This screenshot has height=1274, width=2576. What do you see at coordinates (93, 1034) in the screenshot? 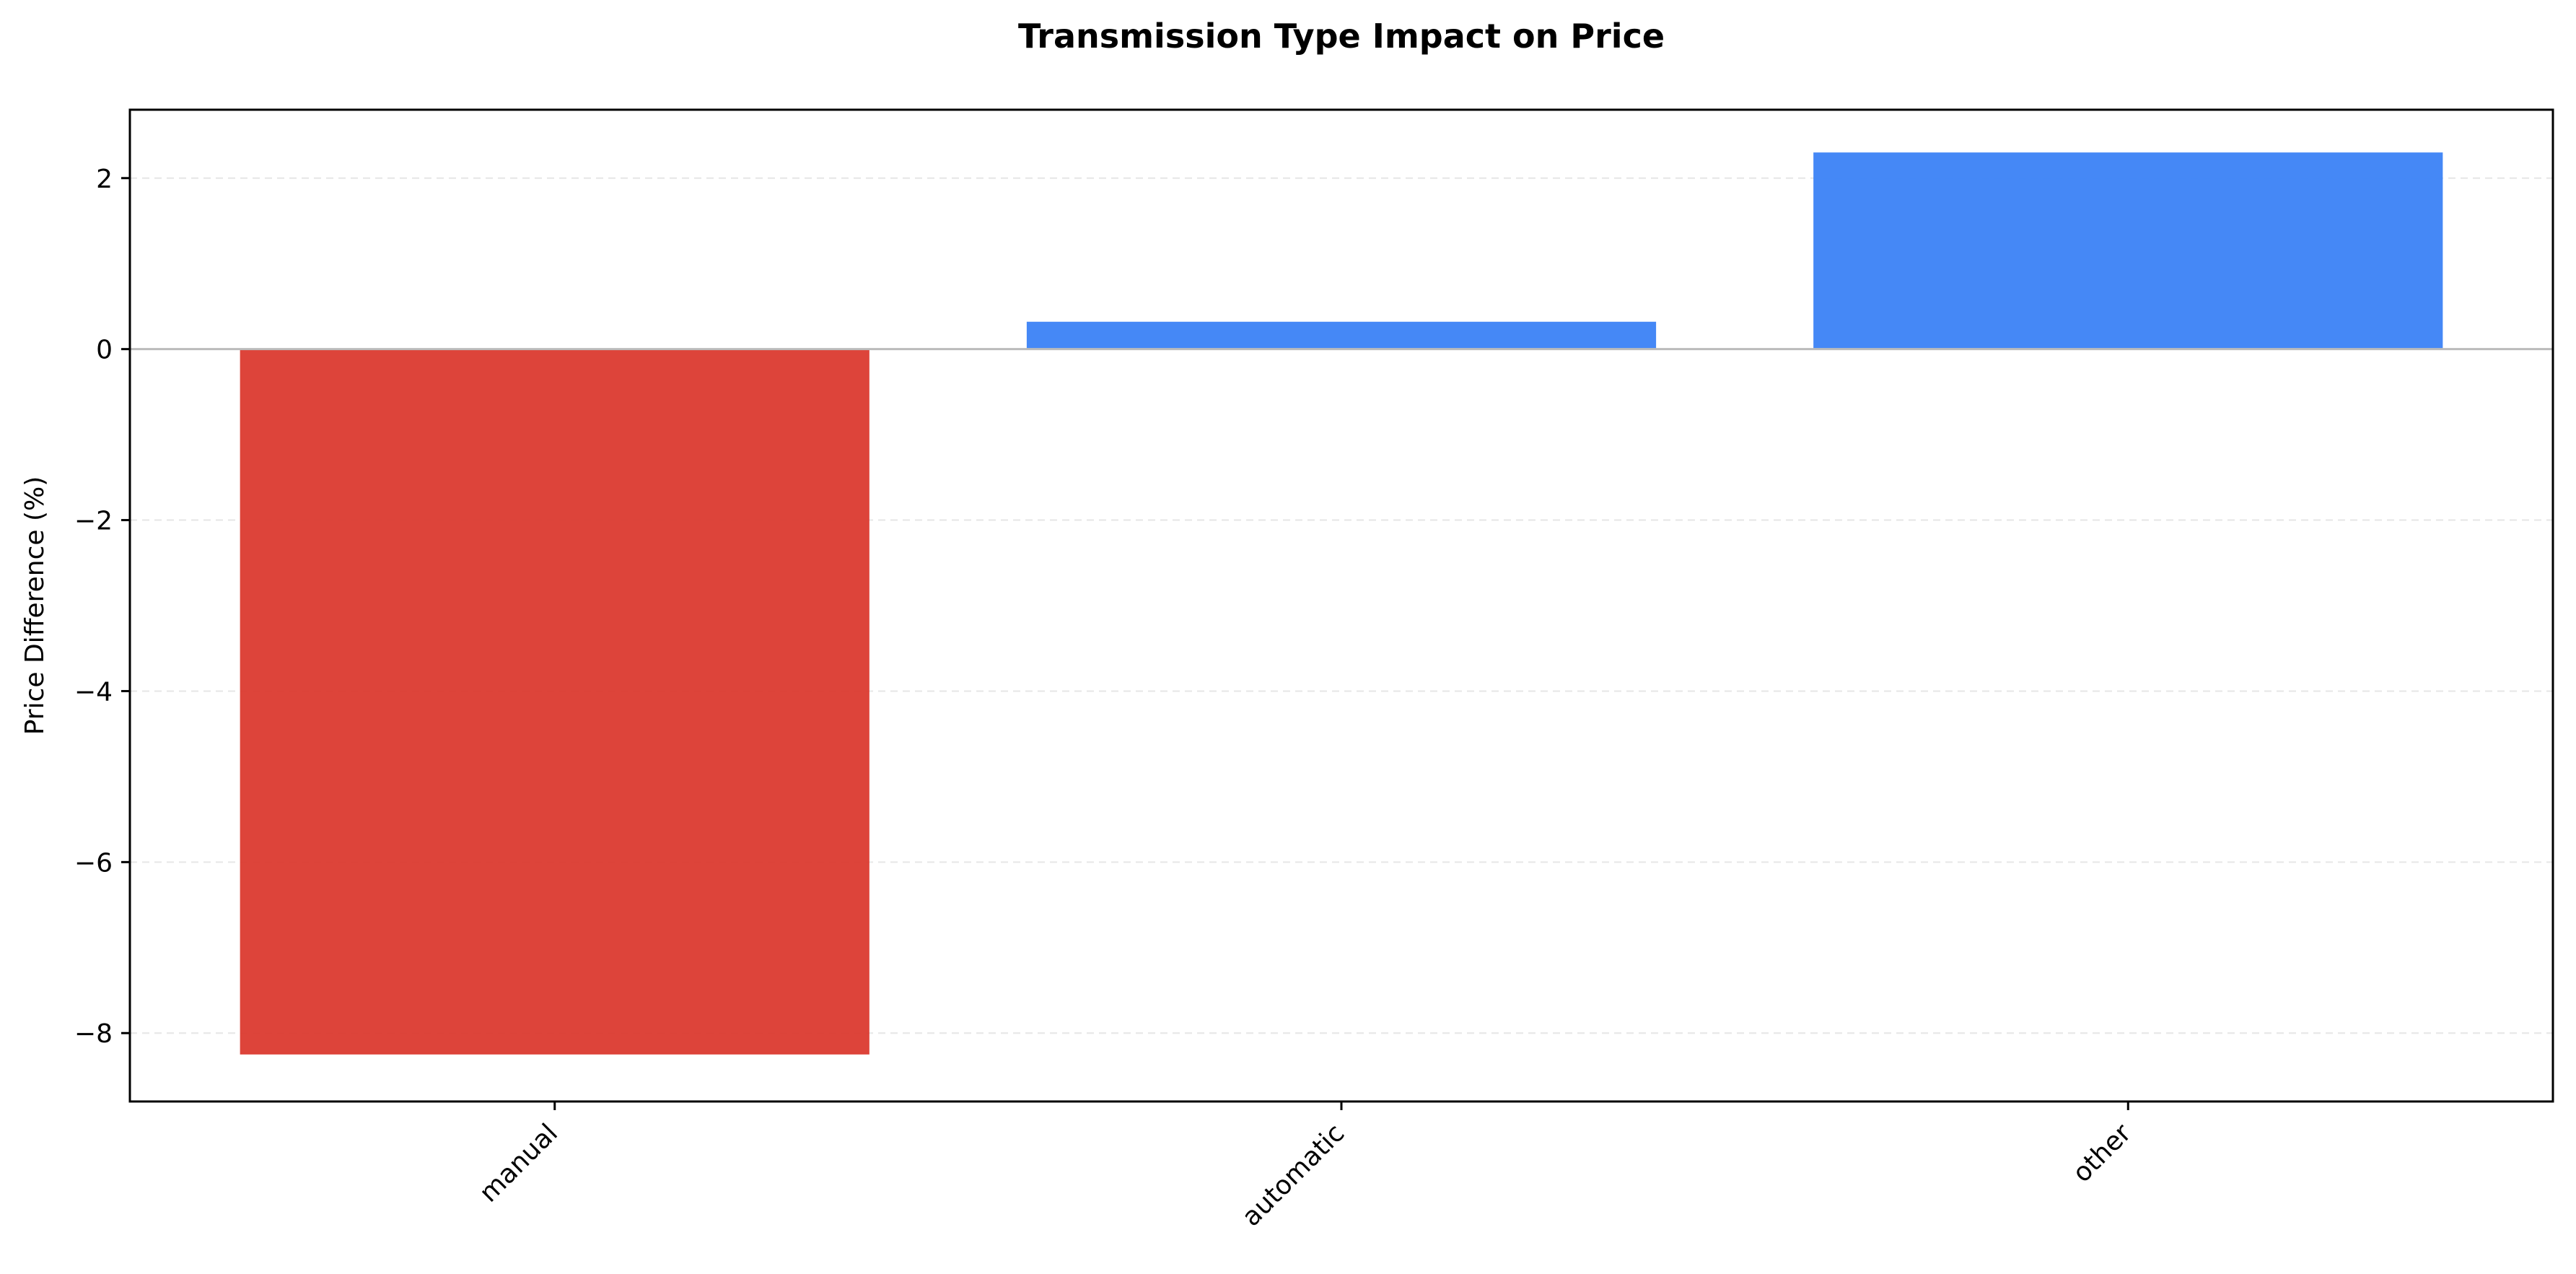
I see `y-tick-label: −8` at bounding box center [93, 1034].